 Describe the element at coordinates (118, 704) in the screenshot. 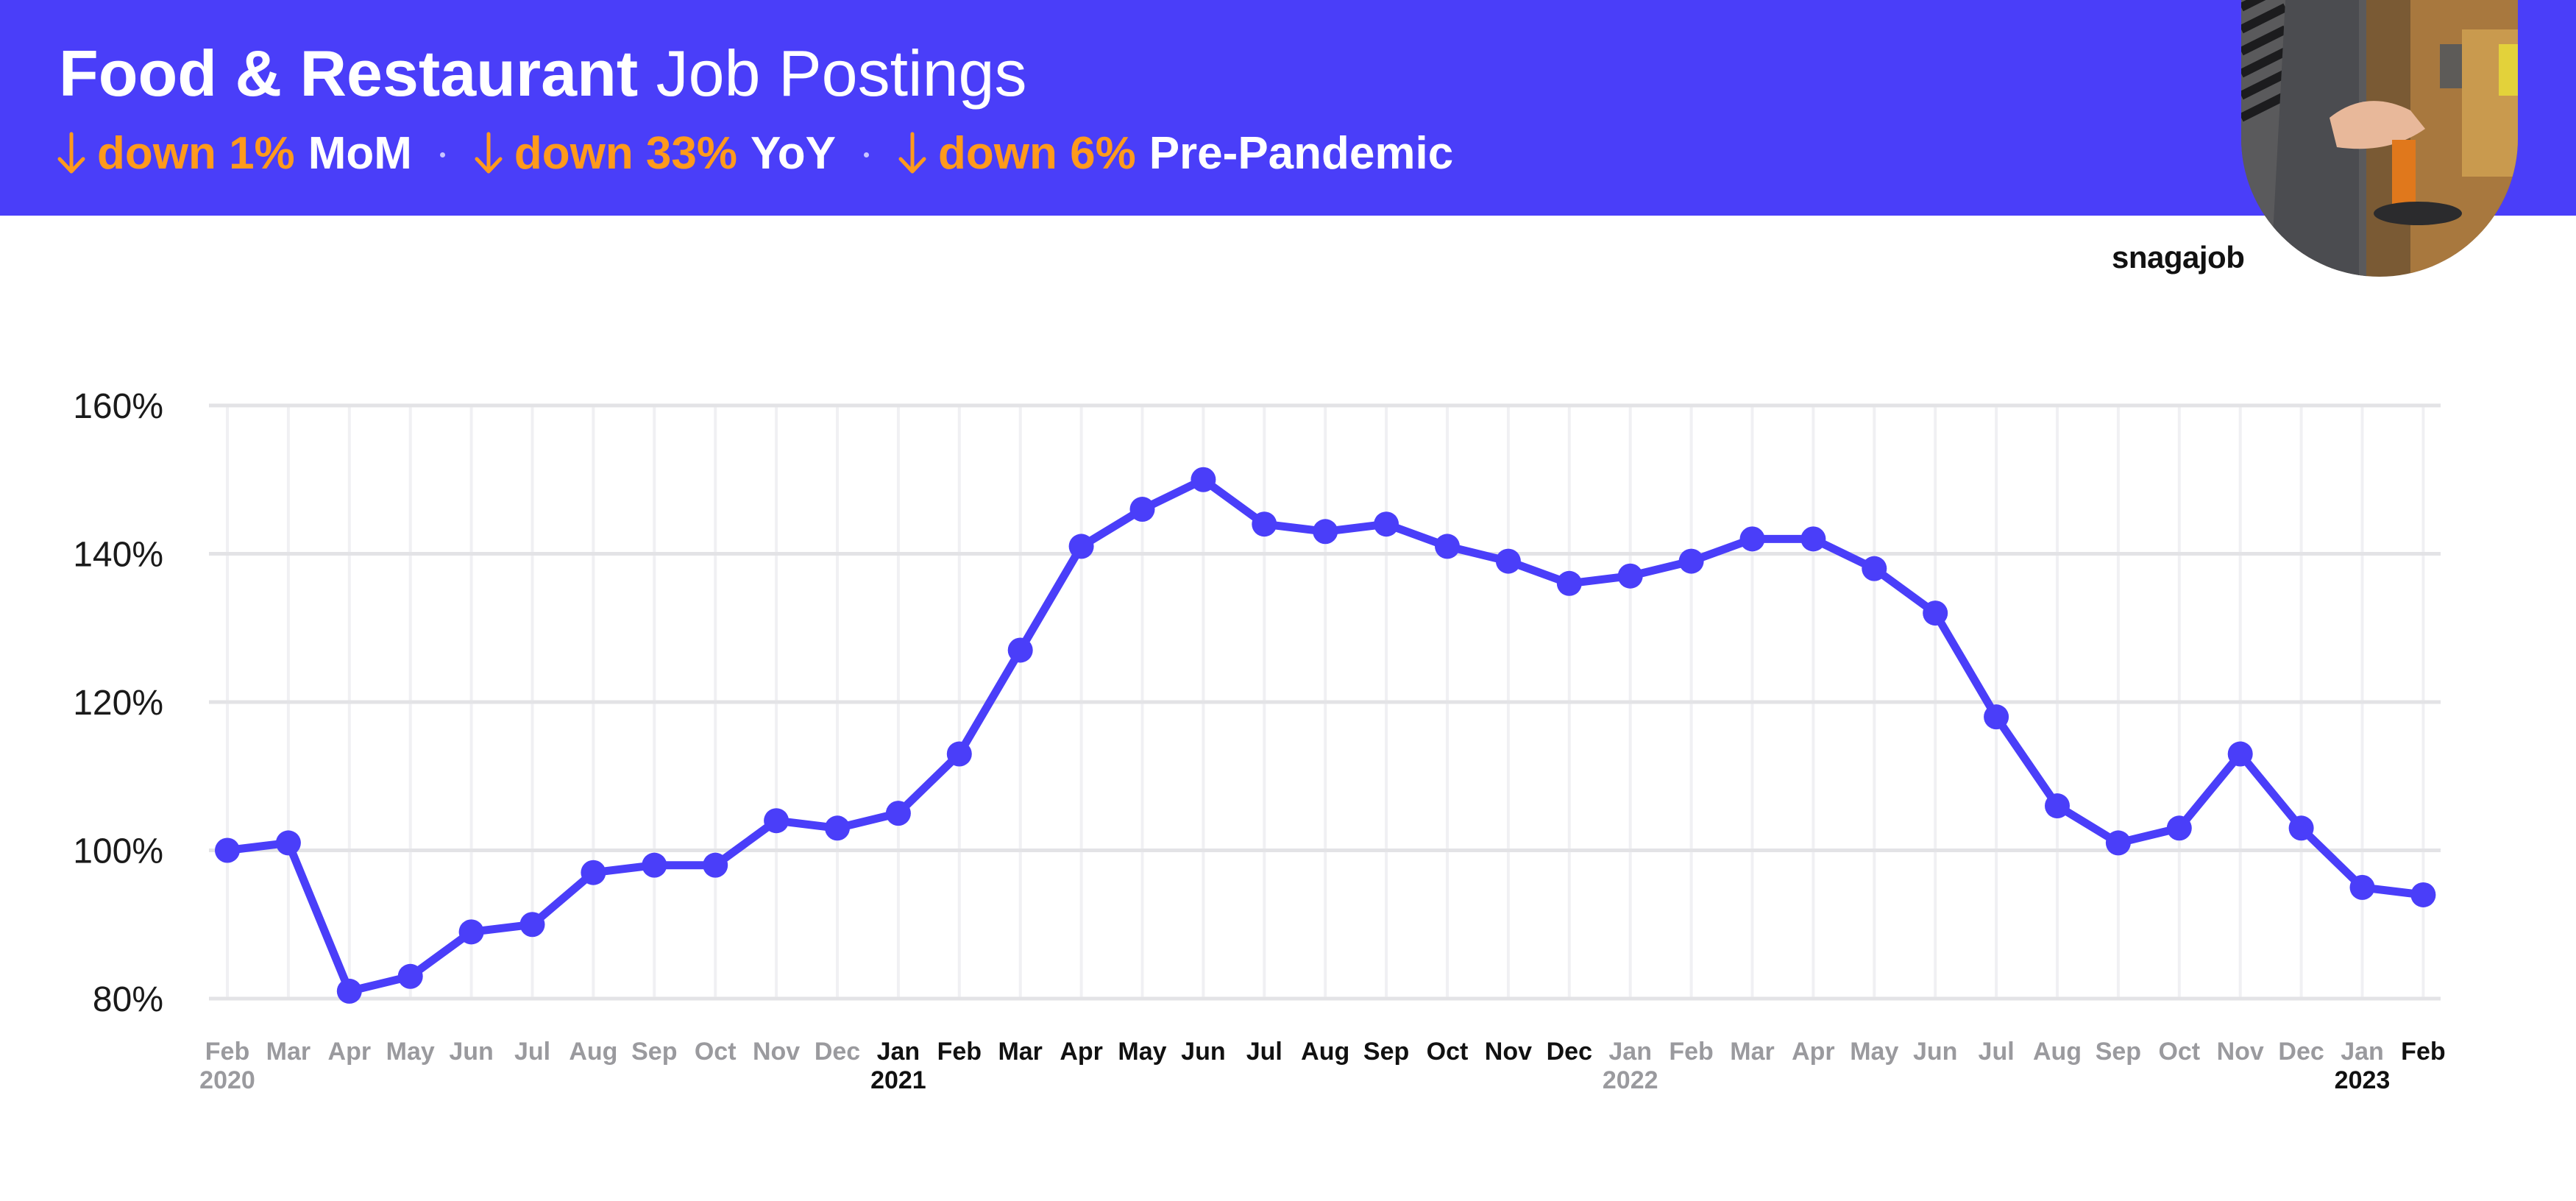

I see `y-tick-label: 120%` at that location.